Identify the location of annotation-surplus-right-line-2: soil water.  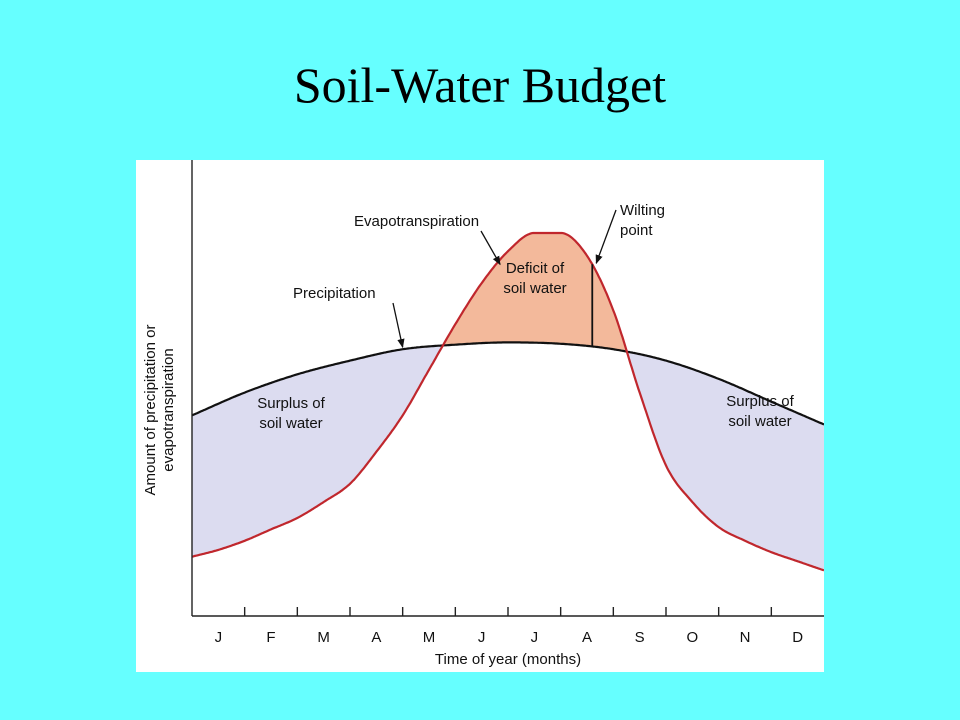
(759, 421).